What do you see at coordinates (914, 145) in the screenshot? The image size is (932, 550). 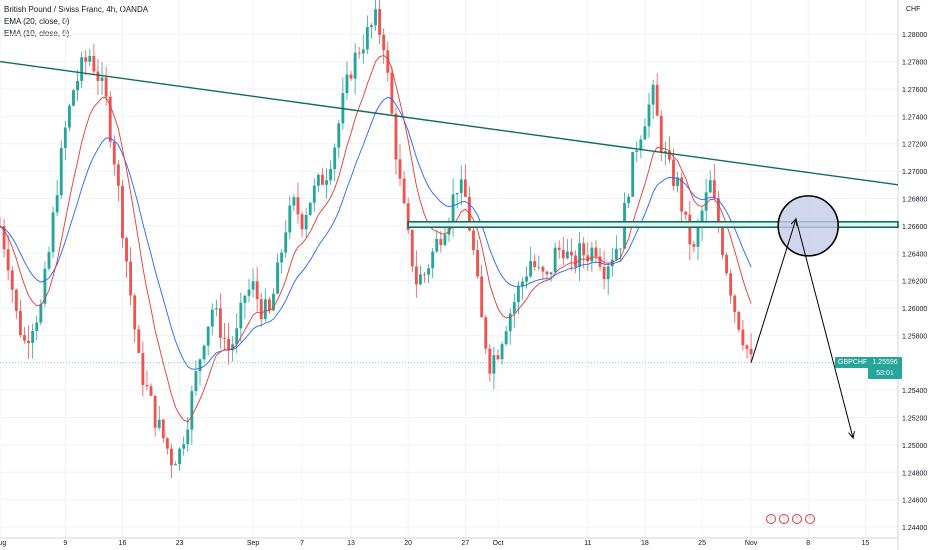 I see `y-tick-label: 1.27200` at bounding box center [914, 145].